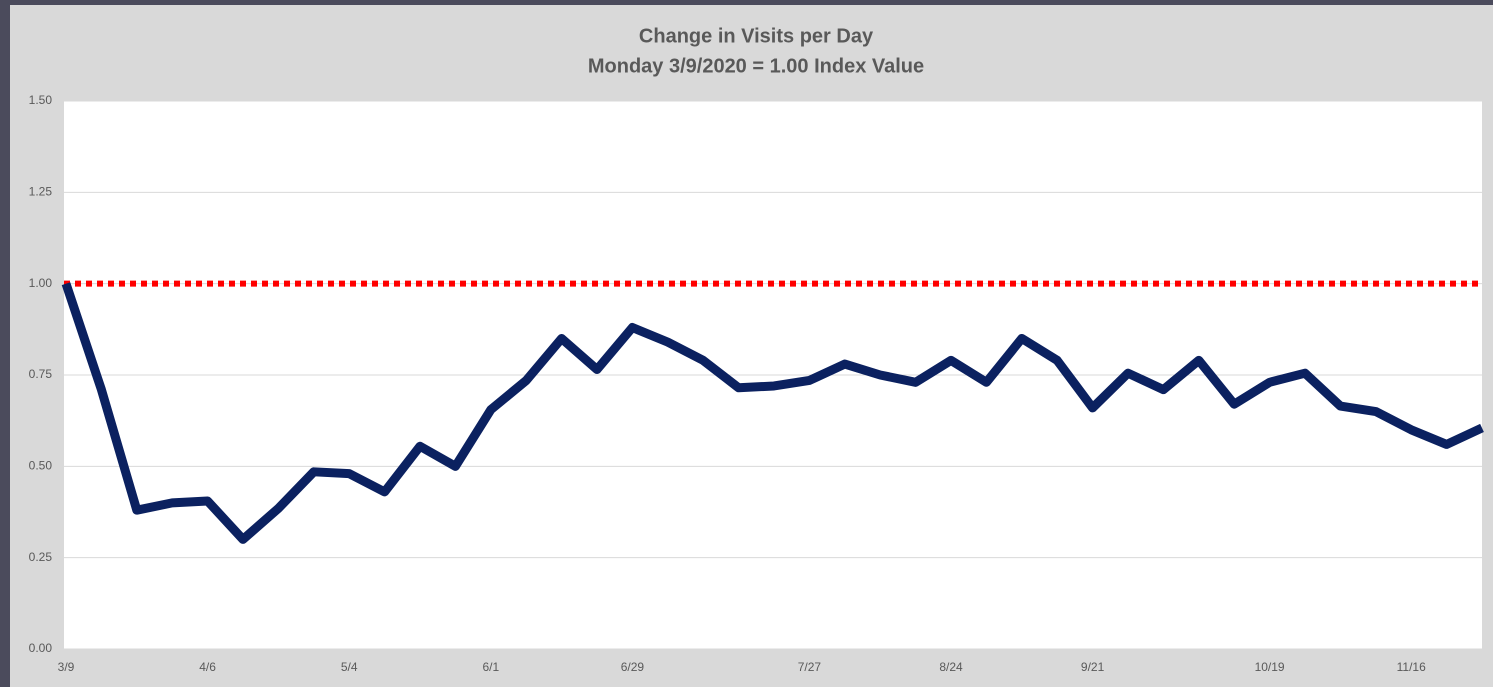 The image size is (1493, 687). Describe the element at coordinates (207, 667) in the screenshot. I see `x-tick-label: 4/6` at that location.